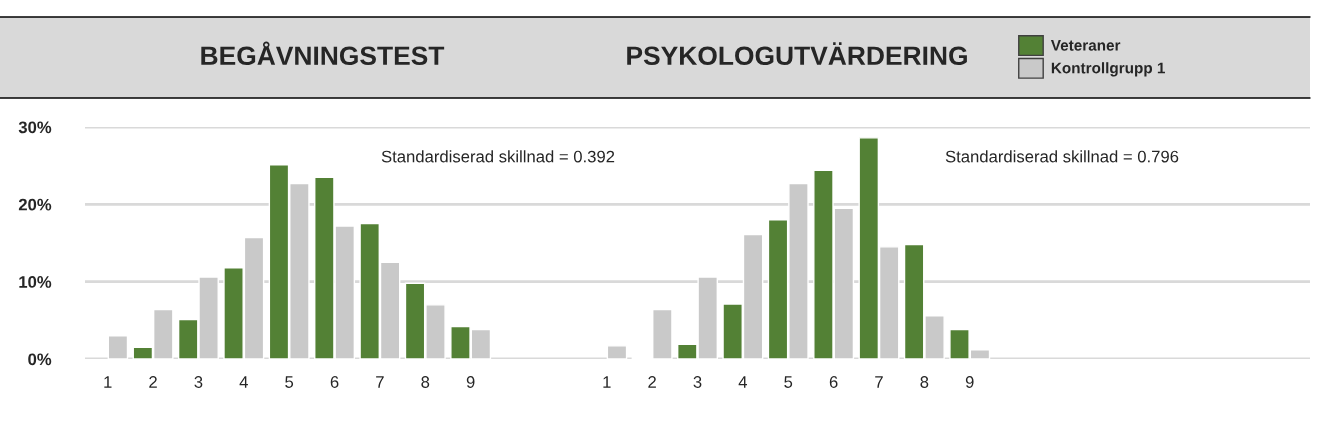 The height and width of the screenshot is (424, 1322). I want to click on y-tick-label: 20%, so click(35, 204).